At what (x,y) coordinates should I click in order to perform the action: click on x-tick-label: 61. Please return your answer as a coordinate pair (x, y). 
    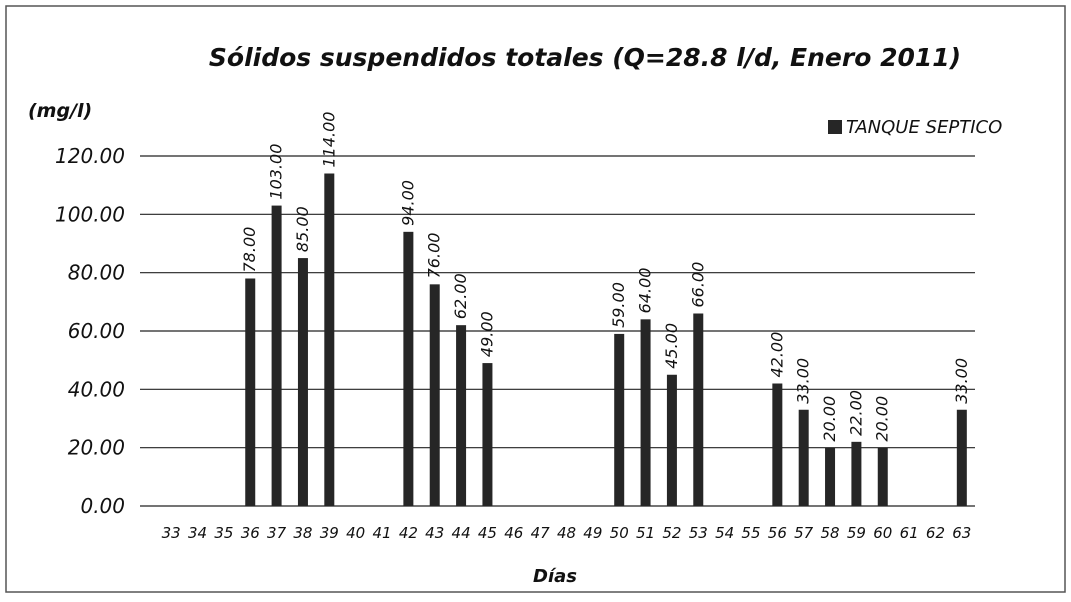
    Looking at the image, I should click on (909, 533).